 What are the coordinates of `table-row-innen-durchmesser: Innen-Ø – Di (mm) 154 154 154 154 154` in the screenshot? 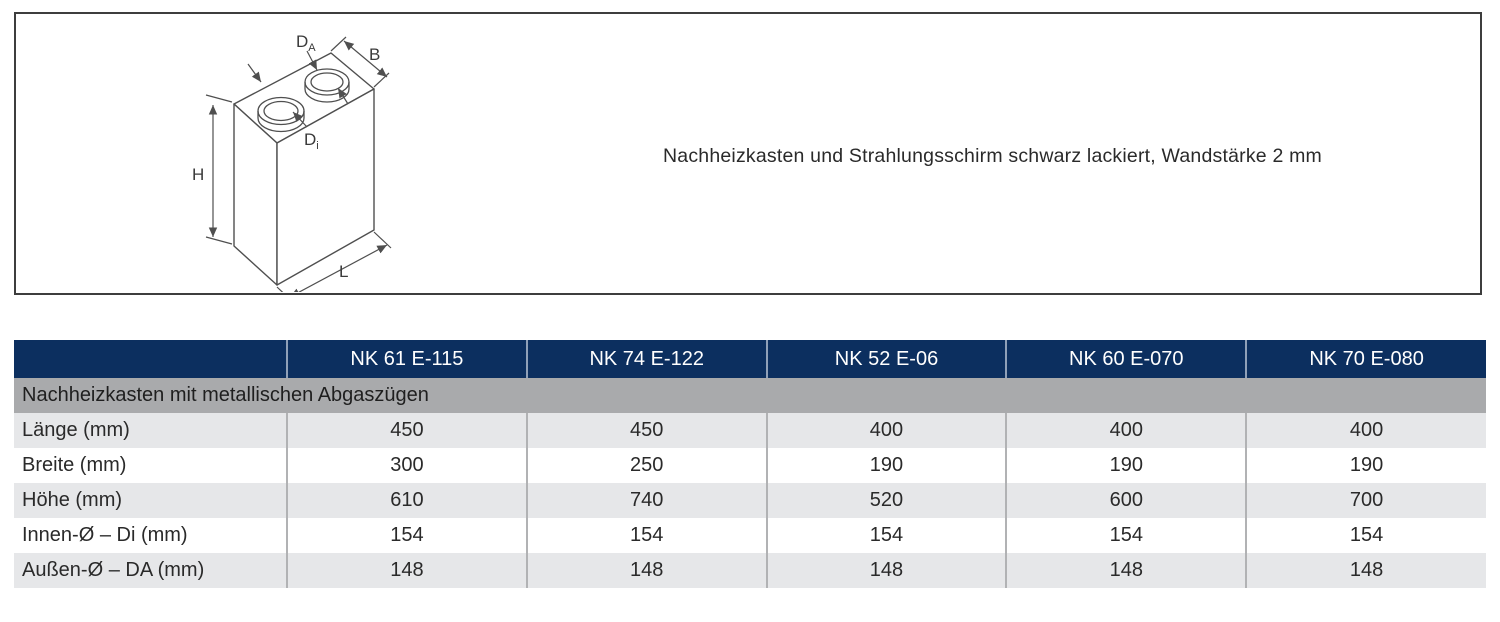 It's located at (750, 535).